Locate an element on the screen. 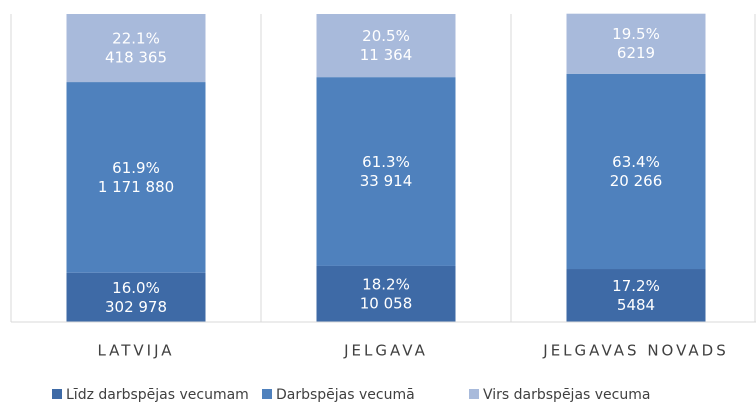 Image resolution: width=756 pixels, height=406 pixels. count-label: 5484 is located at coordinates (636, 305).